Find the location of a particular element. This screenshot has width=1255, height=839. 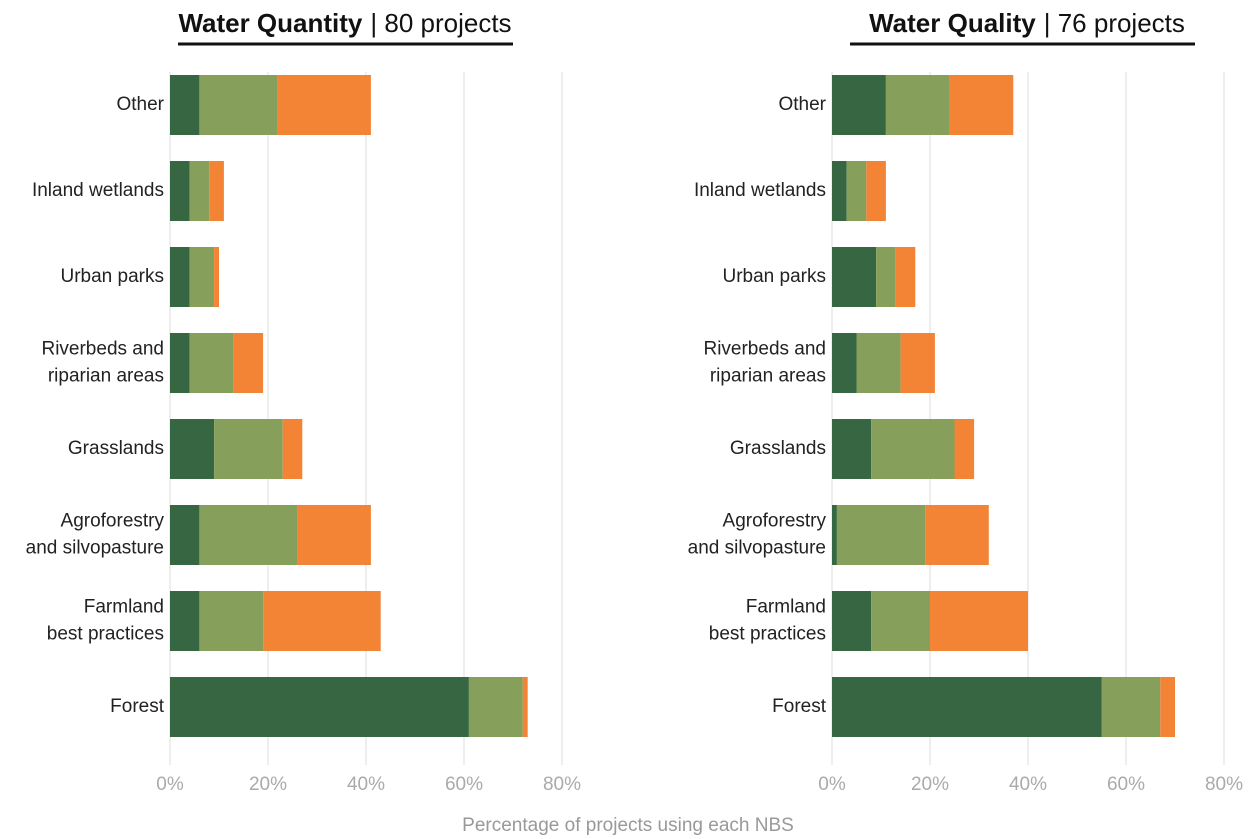

chart-title: Water Quality | 76 projects is located at coordinates (1027, 23).